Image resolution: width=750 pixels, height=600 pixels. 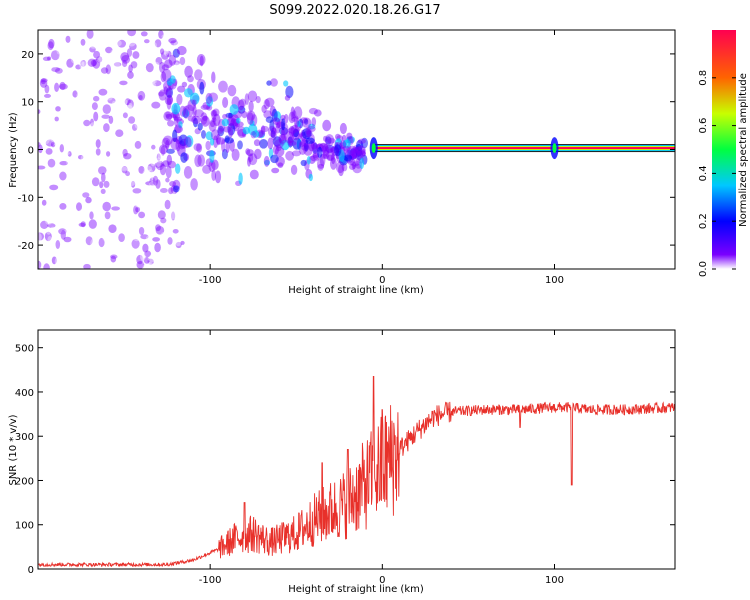 What do you see at coordinates (373, 148) in the screenshot?
I see `carrier-spike-core` at bounding box center [373, 148].